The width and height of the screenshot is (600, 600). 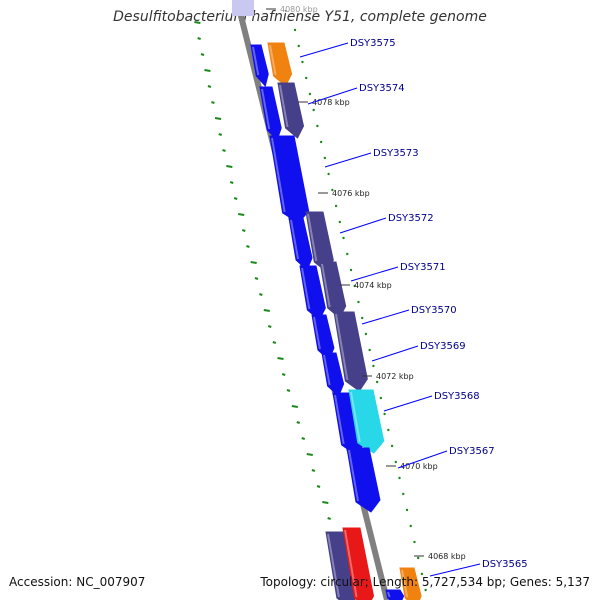 I want to click on gene-fragment, so click(x=243, y=8).